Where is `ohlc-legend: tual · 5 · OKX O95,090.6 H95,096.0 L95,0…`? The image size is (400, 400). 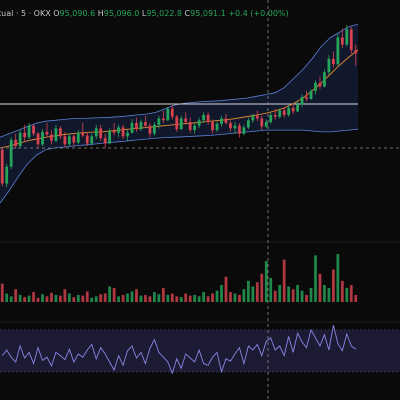
ohlc-legend: tual · 5 · OKX O95,090.6 H95,096.0 L95,0… is located at coordinates (144, 14).